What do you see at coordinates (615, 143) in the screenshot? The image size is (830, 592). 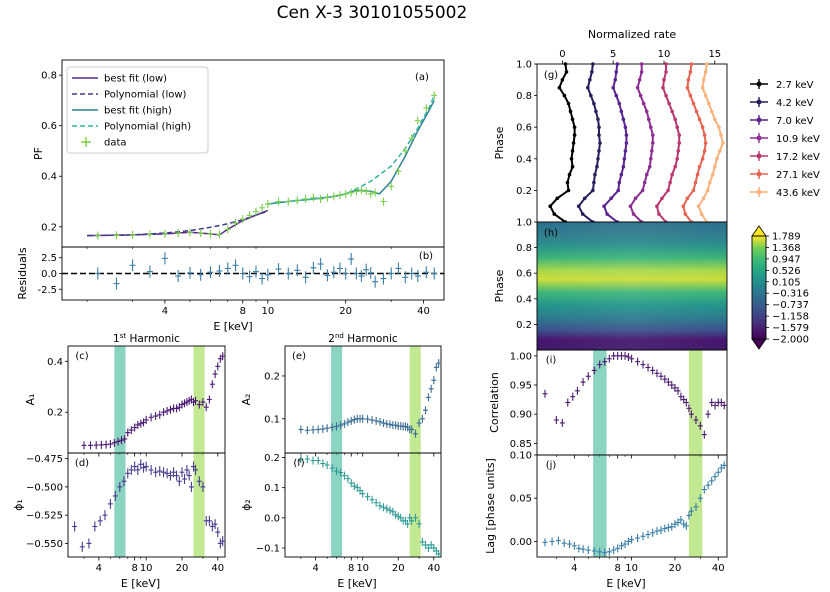 I see `profile-curve` at bounding box center [615, 143].